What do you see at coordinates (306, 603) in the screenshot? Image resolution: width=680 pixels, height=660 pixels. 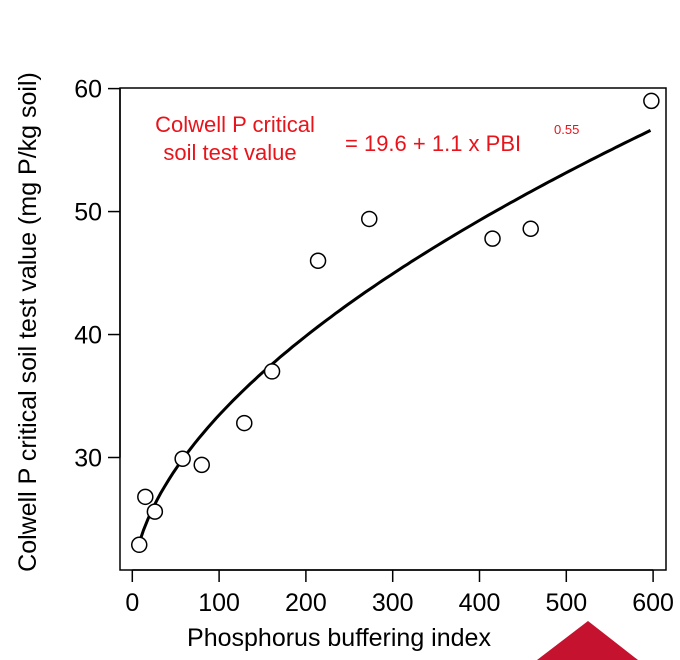 I see `x-tick-label: 200` at bounding box center [306, 603].